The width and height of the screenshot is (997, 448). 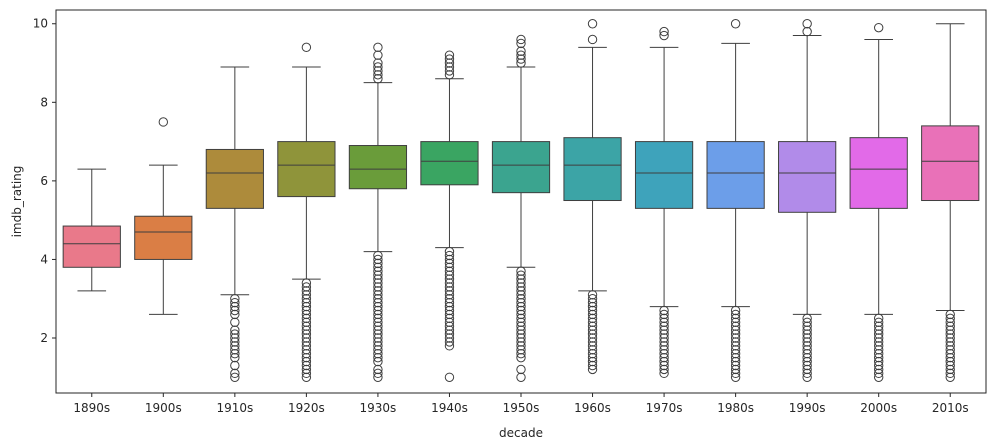 What do you see at coordinates (664, 408) in the screenshot?
I see `x-tick-label: 1970s` at bounding box center [664, 408].